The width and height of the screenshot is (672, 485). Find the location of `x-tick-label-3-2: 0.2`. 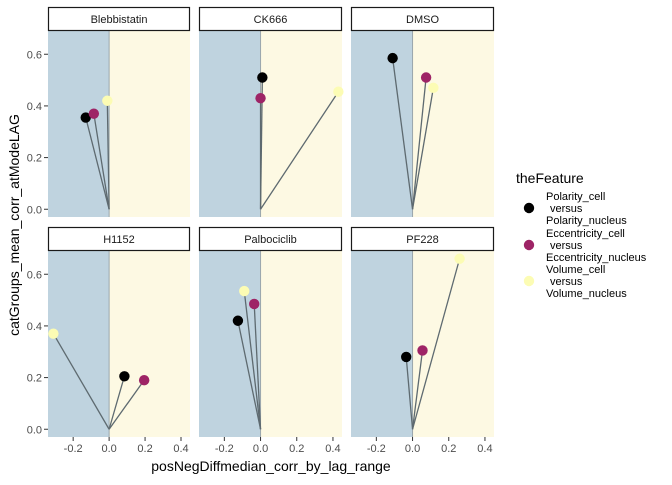

x-tick-label-3-2: 0.2 is located at coordinates (144, 449).